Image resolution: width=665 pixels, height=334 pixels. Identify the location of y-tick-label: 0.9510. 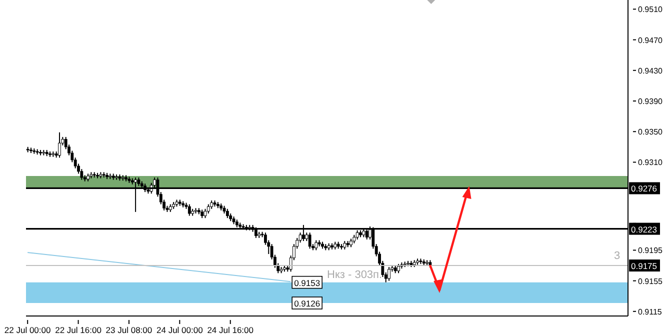
(651, 9).